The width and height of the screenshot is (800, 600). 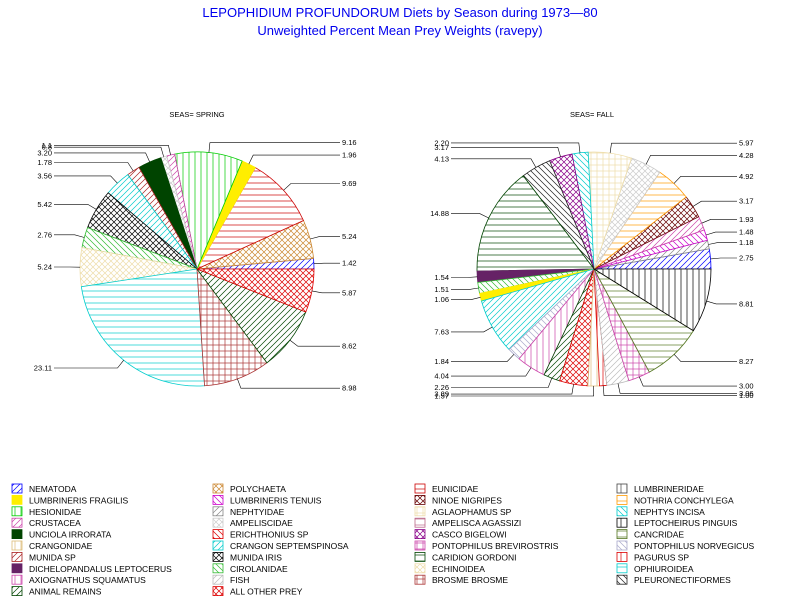 I want to click on legend-swatch-echinoidea, so click(x=420, y=568).